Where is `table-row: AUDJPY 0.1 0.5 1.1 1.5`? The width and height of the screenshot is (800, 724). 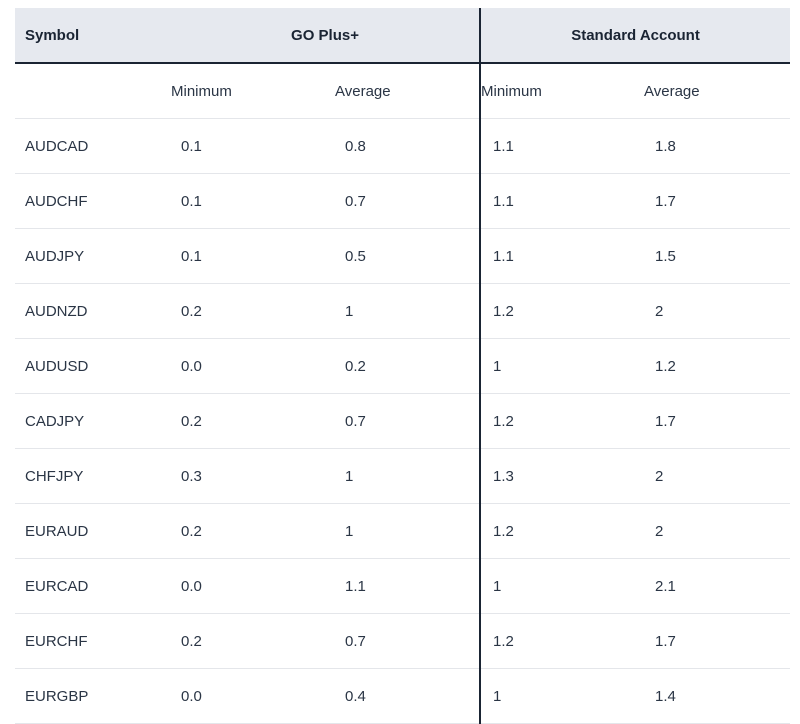 table-row: AUDJPY 0.1 0.5 1.1 1.5 is located at coordinates (403, 256).